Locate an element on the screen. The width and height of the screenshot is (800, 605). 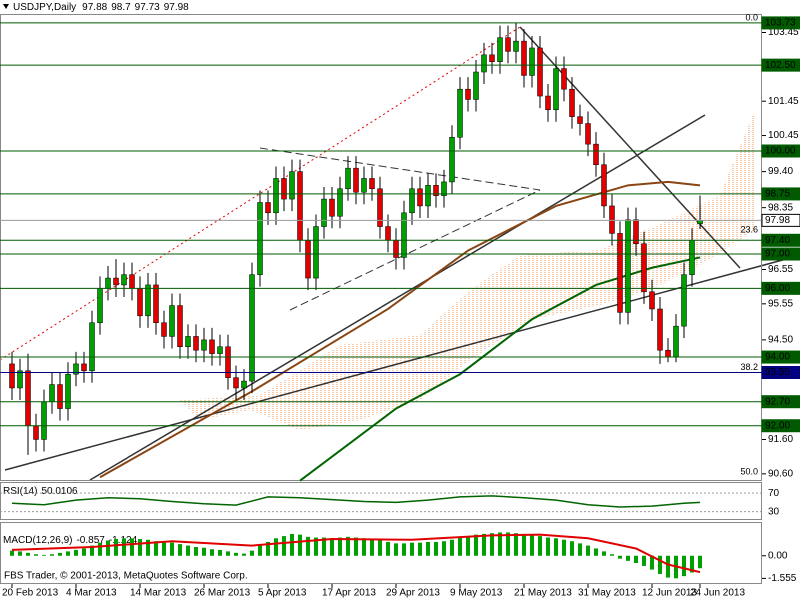
menu-arrow is located at coordinates (6, 6).